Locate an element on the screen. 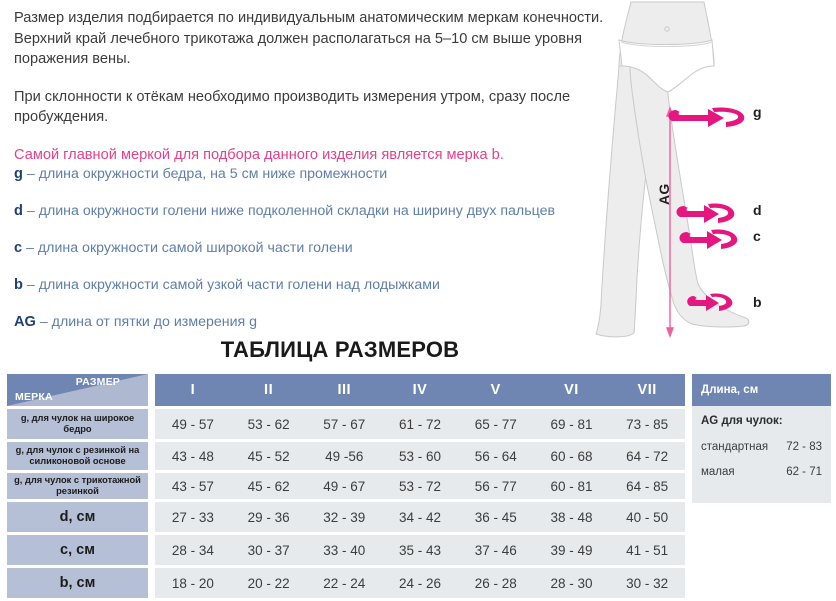 Image resolution: width=836 pixels, height=601 pixels. row-label-b: b, см is located at coordinates (77, 583).